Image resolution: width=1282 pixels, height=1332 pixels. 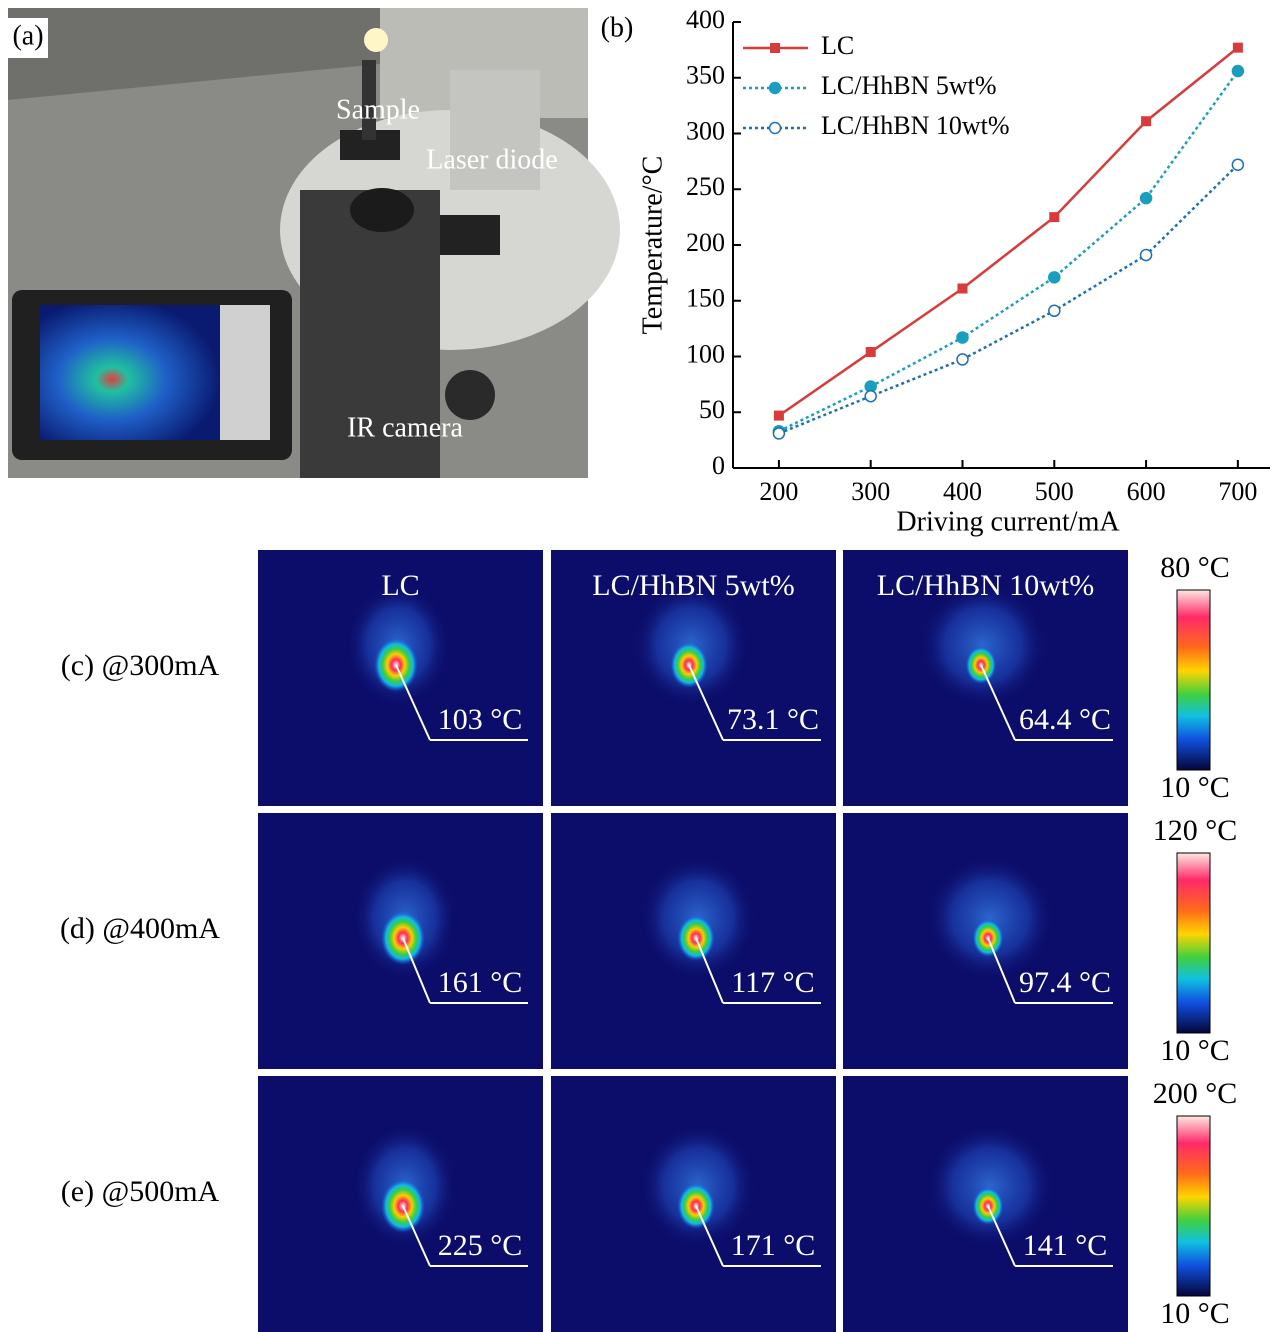 I want to click on panel-label: (a), so click(x=27, y=35).